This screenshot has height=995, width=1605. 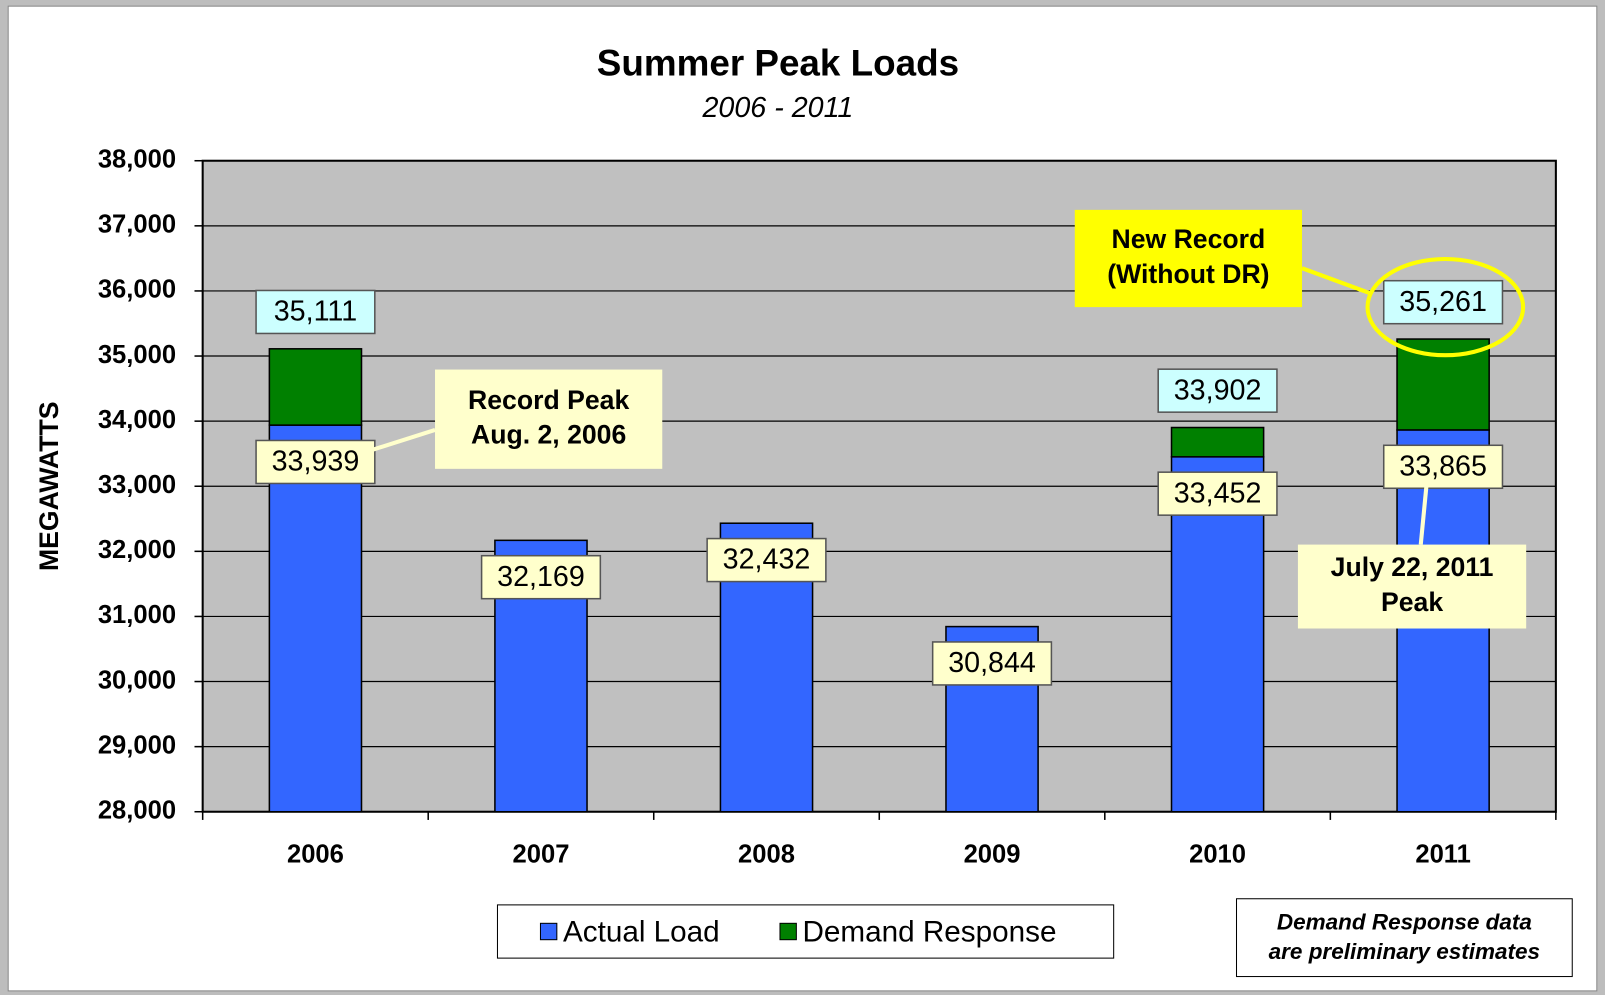 I want to click on y-tick-label: 35,000, so click(x=137, y=355).